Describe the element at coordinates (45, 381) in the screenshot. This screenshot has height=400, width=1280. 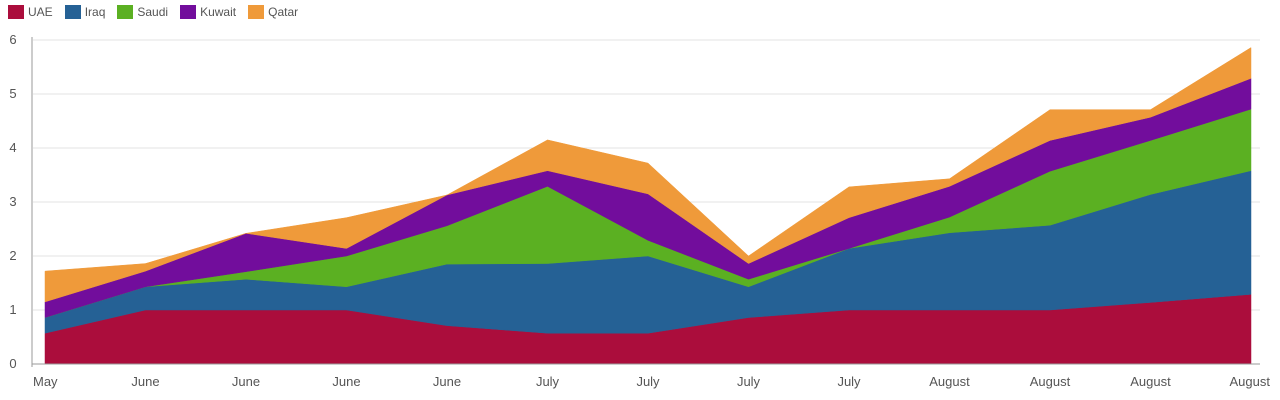
I see `x-tick-label: May` at that location.